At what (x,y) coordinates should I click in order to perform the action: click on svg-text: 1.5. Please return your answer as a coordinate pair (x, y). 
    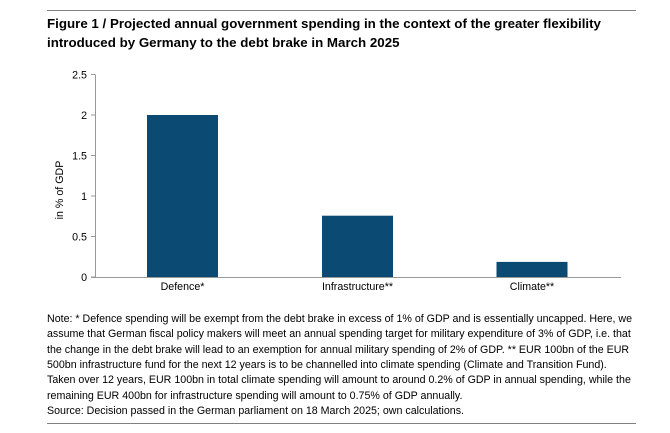
    Looking at the image, I should click on (79, 156).